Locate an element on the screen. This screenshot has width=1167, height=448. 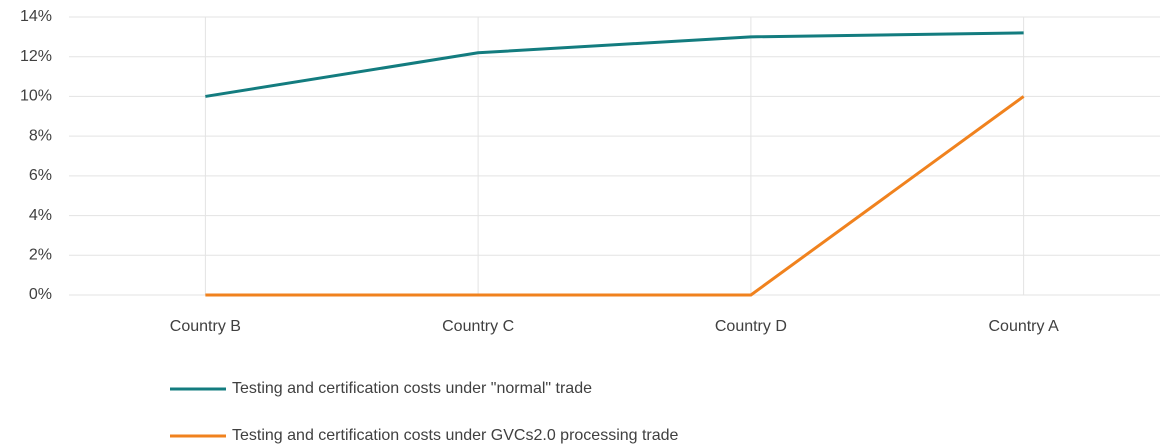
y-tick-label: 12% is located at coordinates (36, 56).